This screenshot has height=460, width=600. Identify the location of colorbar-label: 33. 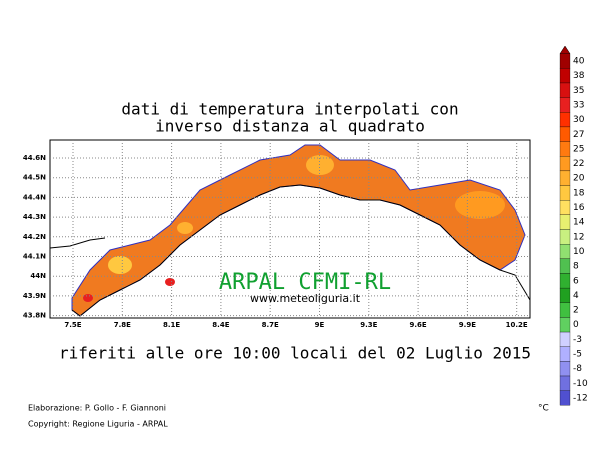
(578, 105).